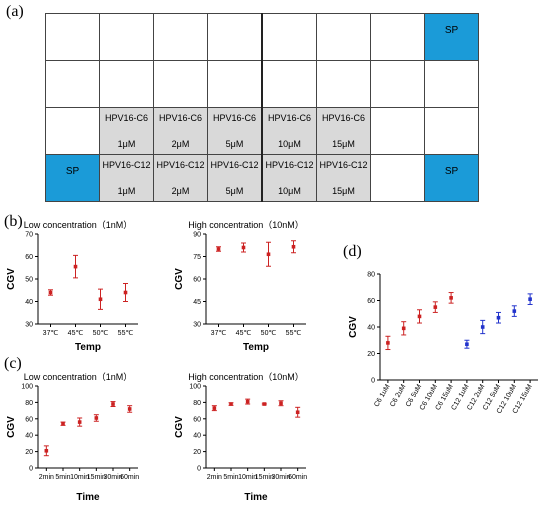  I want to click on plate-cell-concentration: 5μM, so click(234, 143).